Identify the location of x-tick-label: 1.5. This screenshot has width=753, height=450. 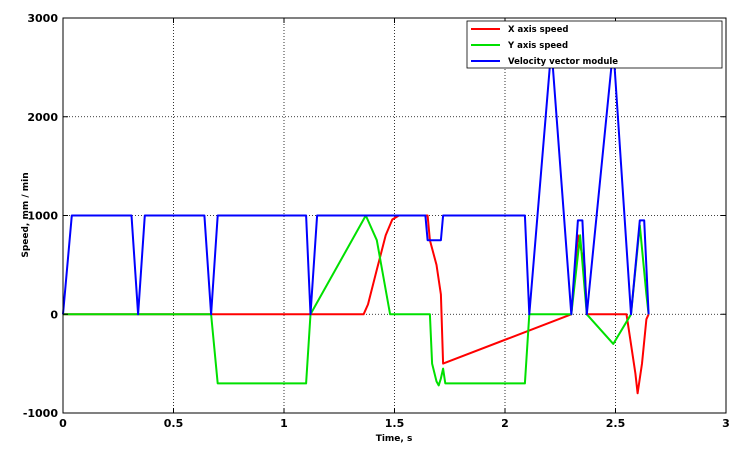
(395, 423).